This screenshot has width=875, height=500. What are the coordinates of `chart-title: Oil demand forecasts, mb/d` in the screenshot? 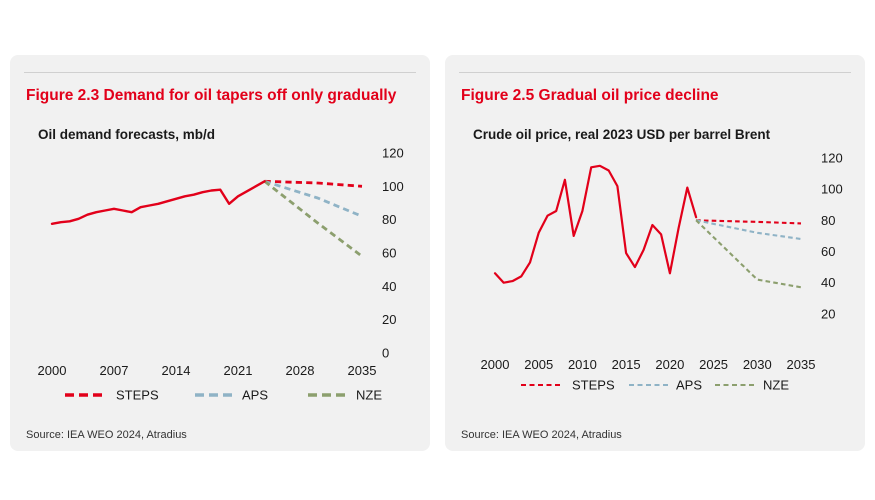 It's located at (127, 134).